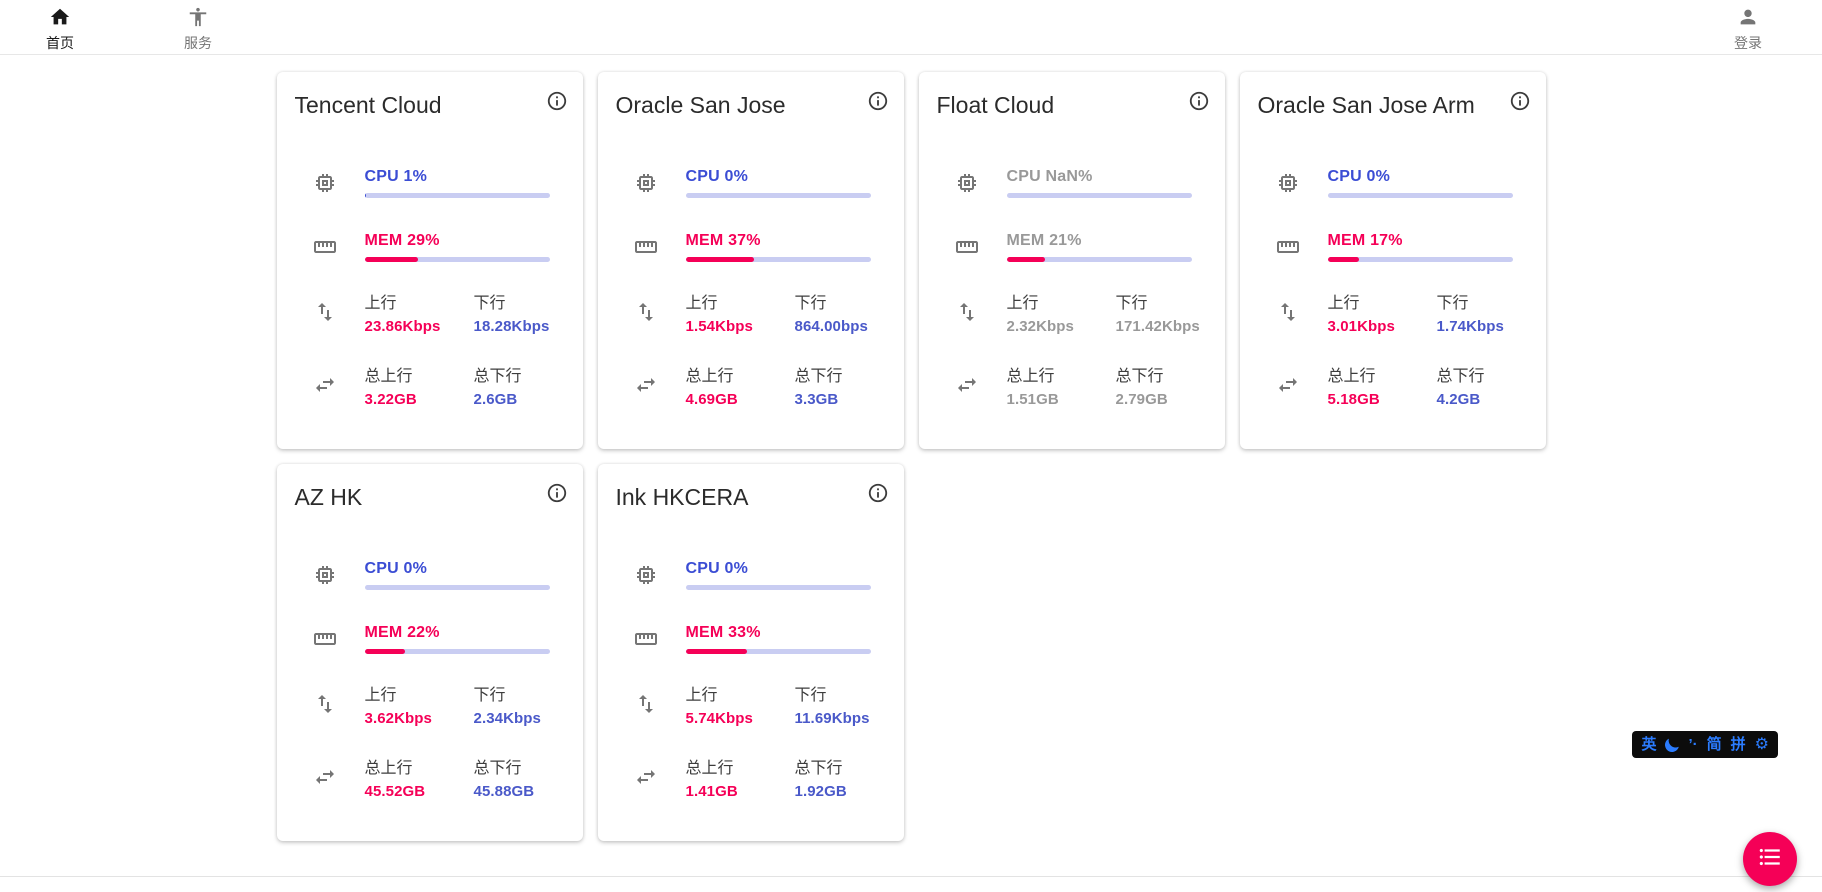 This screenshot has width=1822, height=892. I want to click on nav-item-login: 登录, so click(1748, 27).